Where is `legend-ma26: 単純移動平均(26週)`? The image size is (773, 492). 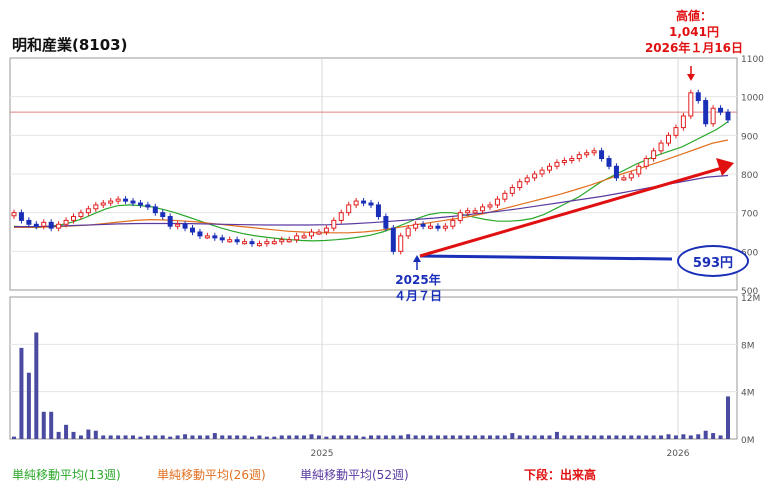
legend-ma26: 単純移動平均(26週) is located at coordinates (211, 475).